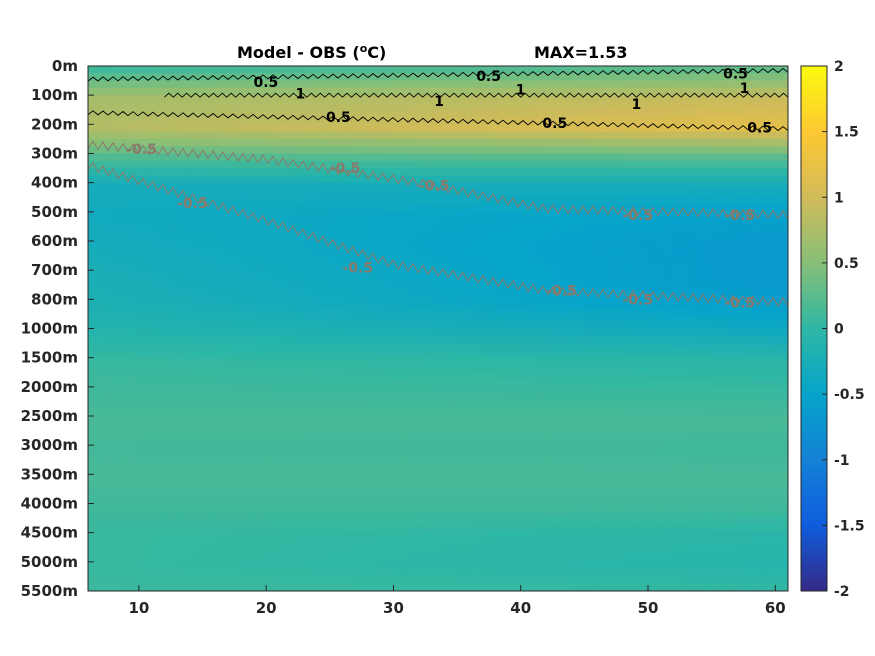 Image resolution: width=875 pixels, height=656 pixels. I want to click on y-tick-label: 4500m, so click(49, 533).